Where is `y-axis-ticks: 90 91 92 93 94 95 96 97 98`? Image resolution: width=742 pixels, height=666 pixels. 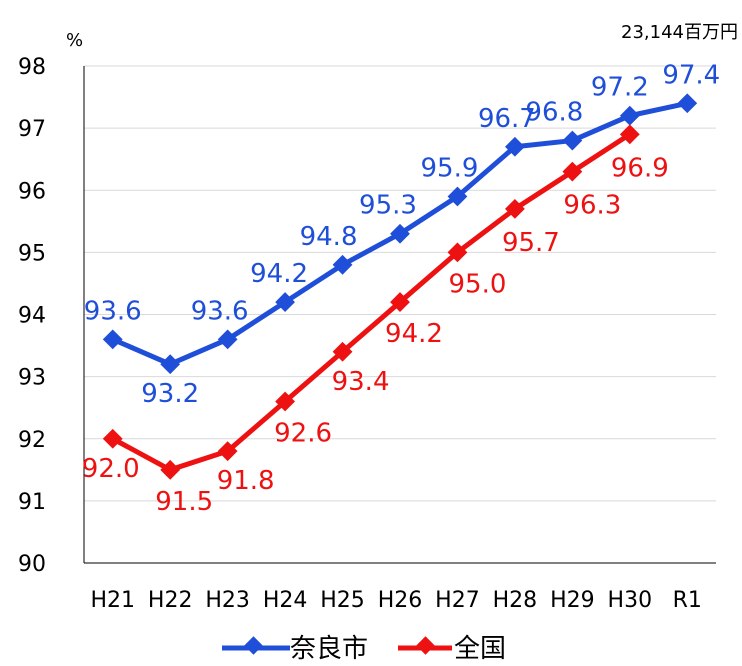
y-axis-ticks: 90 91 92 93 94 95 96 97 98 is located at coordinates (32, 316).